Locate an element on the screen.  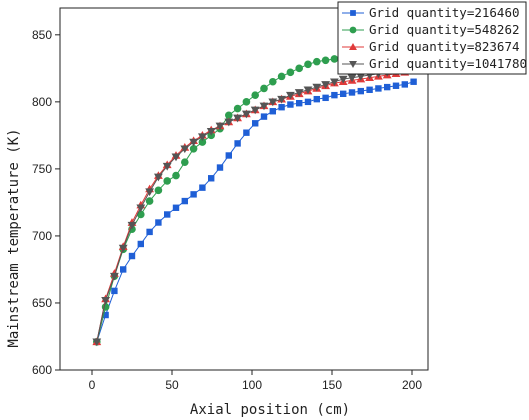
legend-entry: Grid quantity=1041780 is located at coordinates (448, 63).